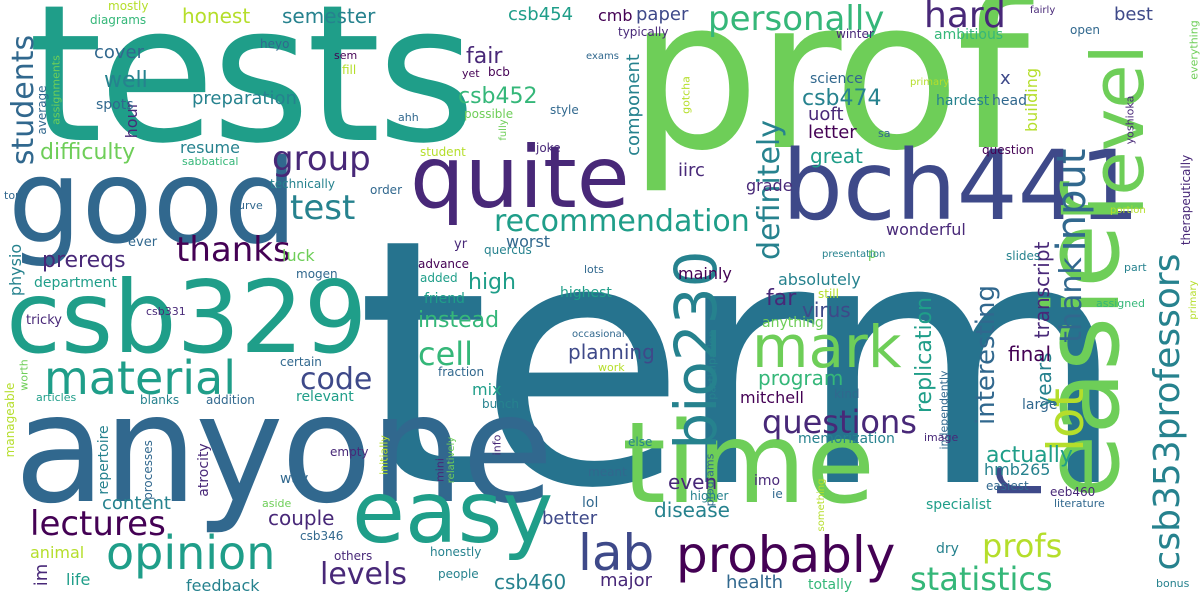 This screenshot has width=1200, height=600. Describe the element at coordinates (1135, 267) in the screenshot. I see `word-part: part` at that location.